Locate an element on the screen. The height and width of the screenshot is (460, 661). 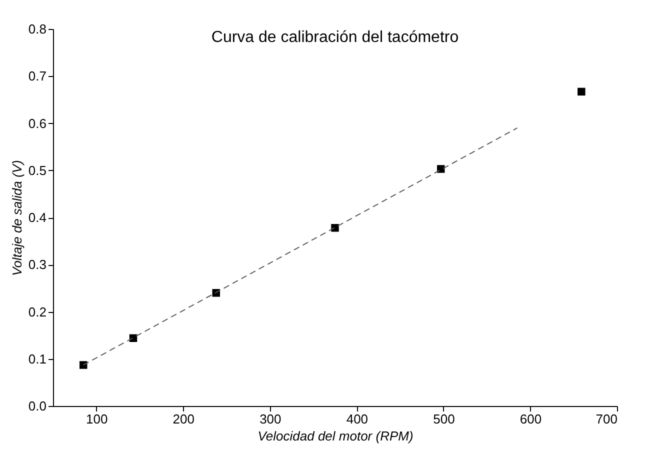
x-tick-label: 200 is located at coordinates (183, 419).